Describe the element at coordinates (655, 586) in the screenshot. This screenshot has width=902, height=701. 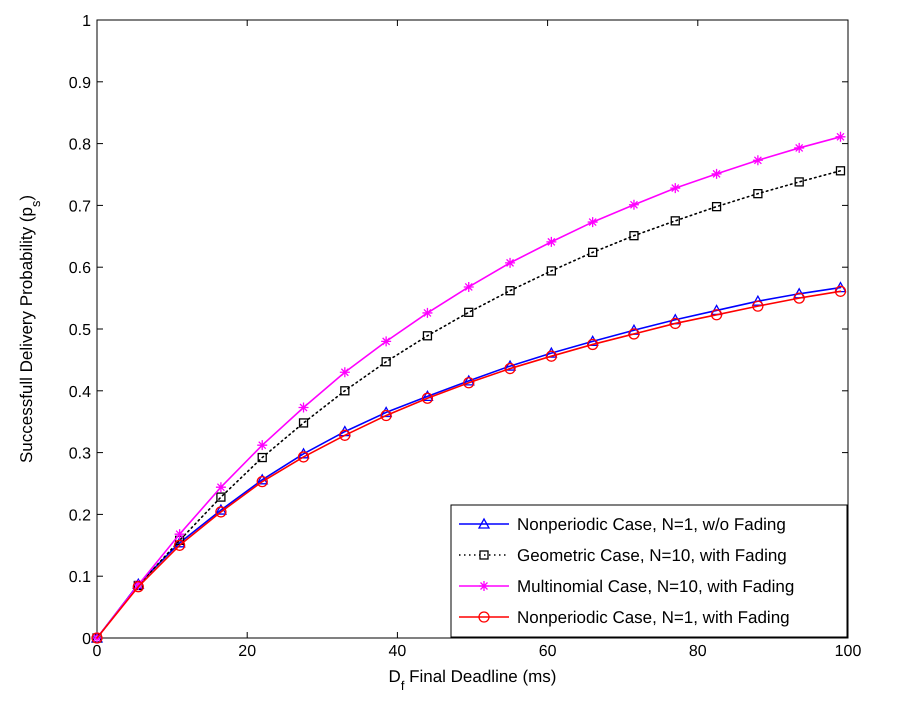
I see `legend-label: Multinomial Case, N=10, with Fading` at that location.